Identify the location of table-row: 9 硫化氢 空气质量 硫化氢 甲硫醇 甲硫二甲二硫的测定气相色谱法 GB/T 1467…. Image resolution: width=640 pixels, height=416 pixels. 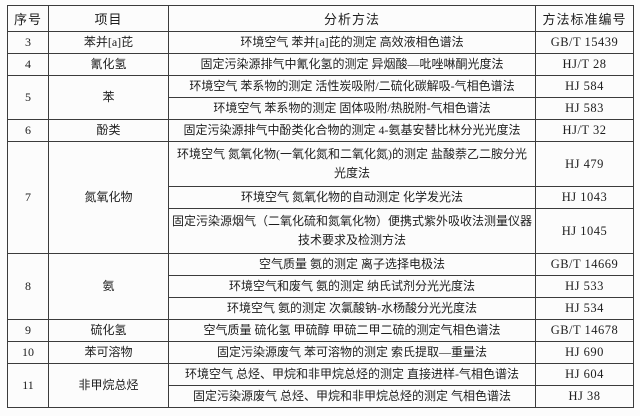
(320, 330).